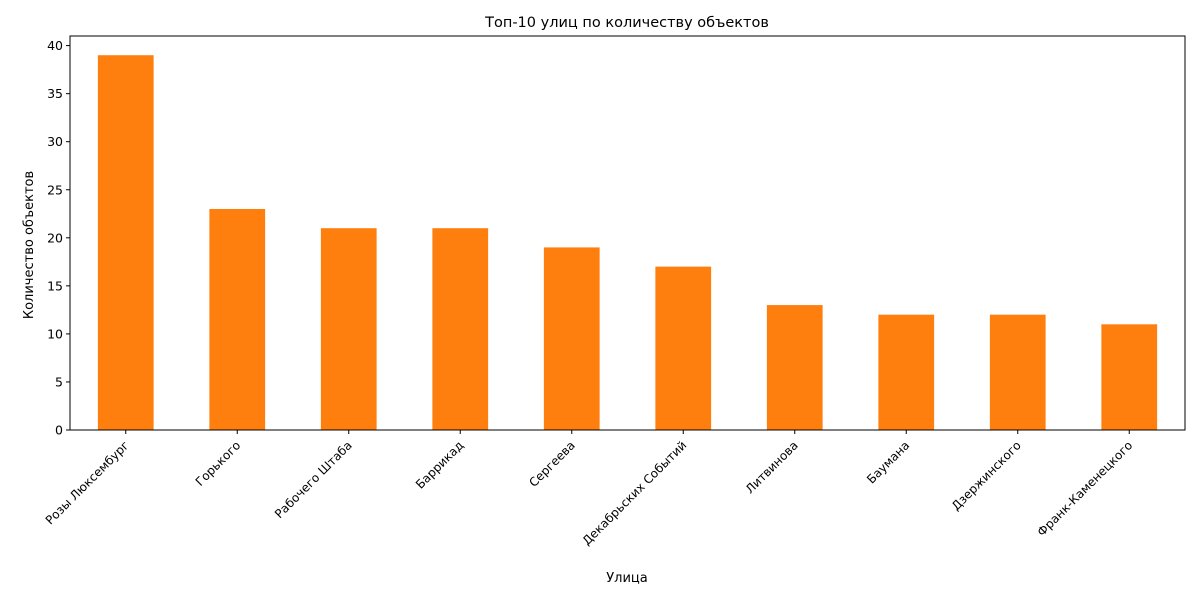  I want to click on y-tick-label: 10, so click(55, 333).